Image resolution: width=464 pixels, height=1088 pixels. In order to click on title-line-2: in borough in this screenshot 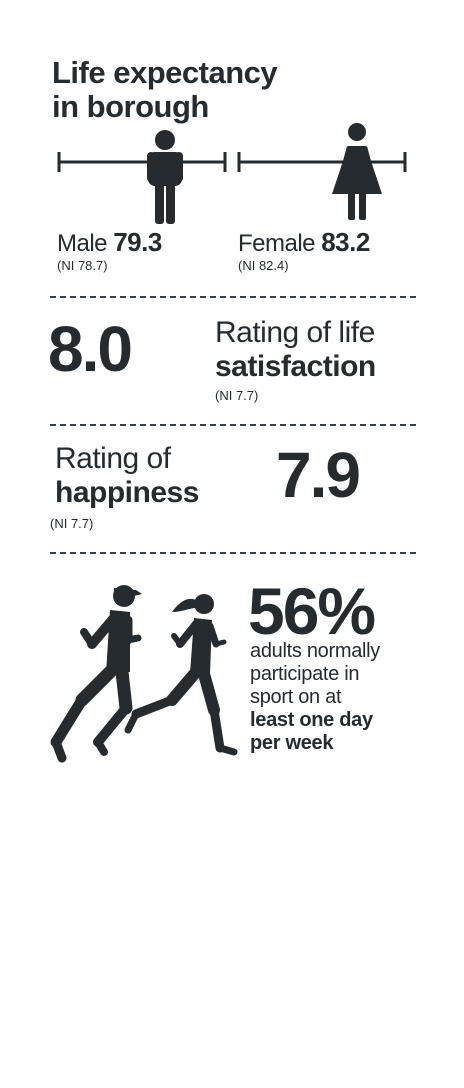, I will do `click(130, 106)`.